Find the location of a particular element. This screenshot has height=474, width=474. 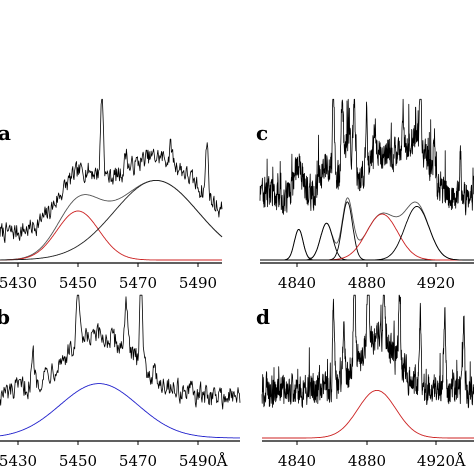

panel-a-tick-3: 5490 is located at coordinates (198, 283).